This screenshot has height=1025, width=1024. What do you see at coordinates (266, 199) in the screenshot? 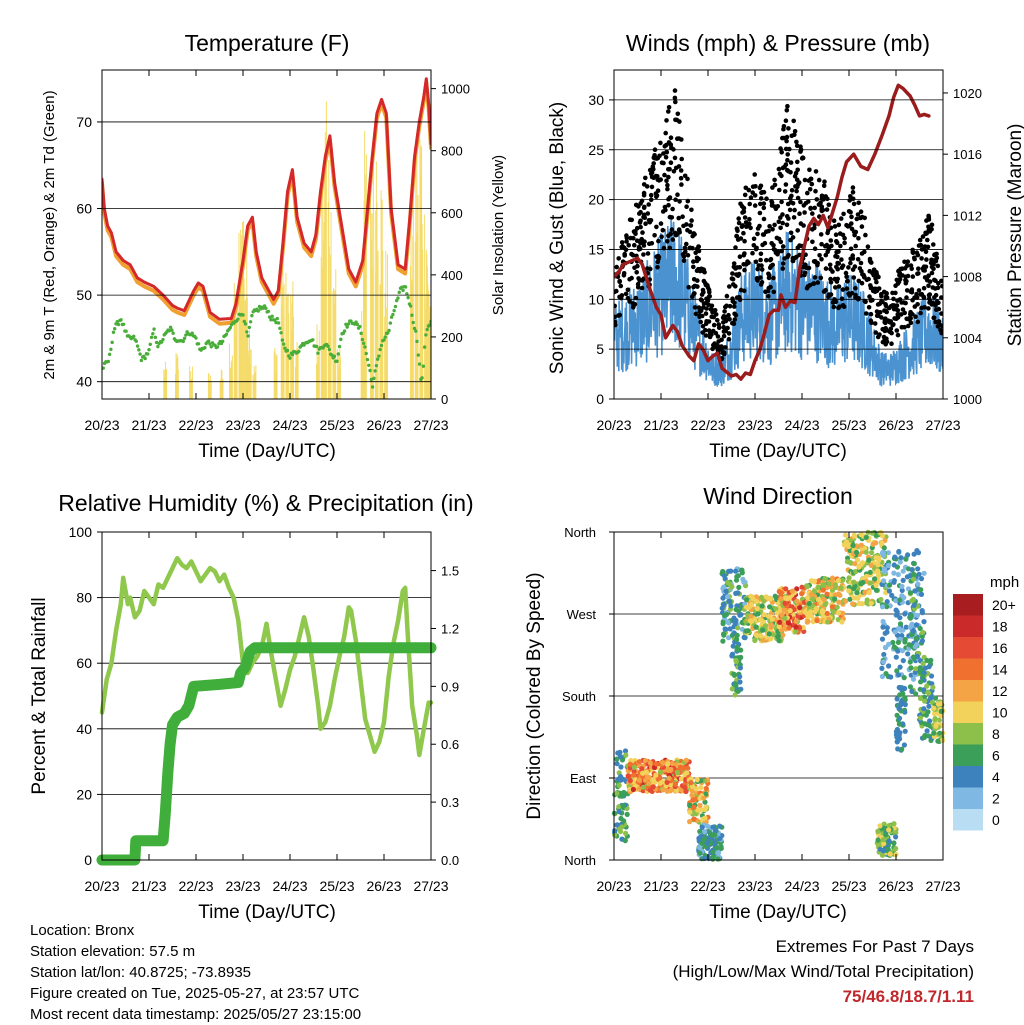
I see `temp-2m-line` at bounding box center [266, 199].